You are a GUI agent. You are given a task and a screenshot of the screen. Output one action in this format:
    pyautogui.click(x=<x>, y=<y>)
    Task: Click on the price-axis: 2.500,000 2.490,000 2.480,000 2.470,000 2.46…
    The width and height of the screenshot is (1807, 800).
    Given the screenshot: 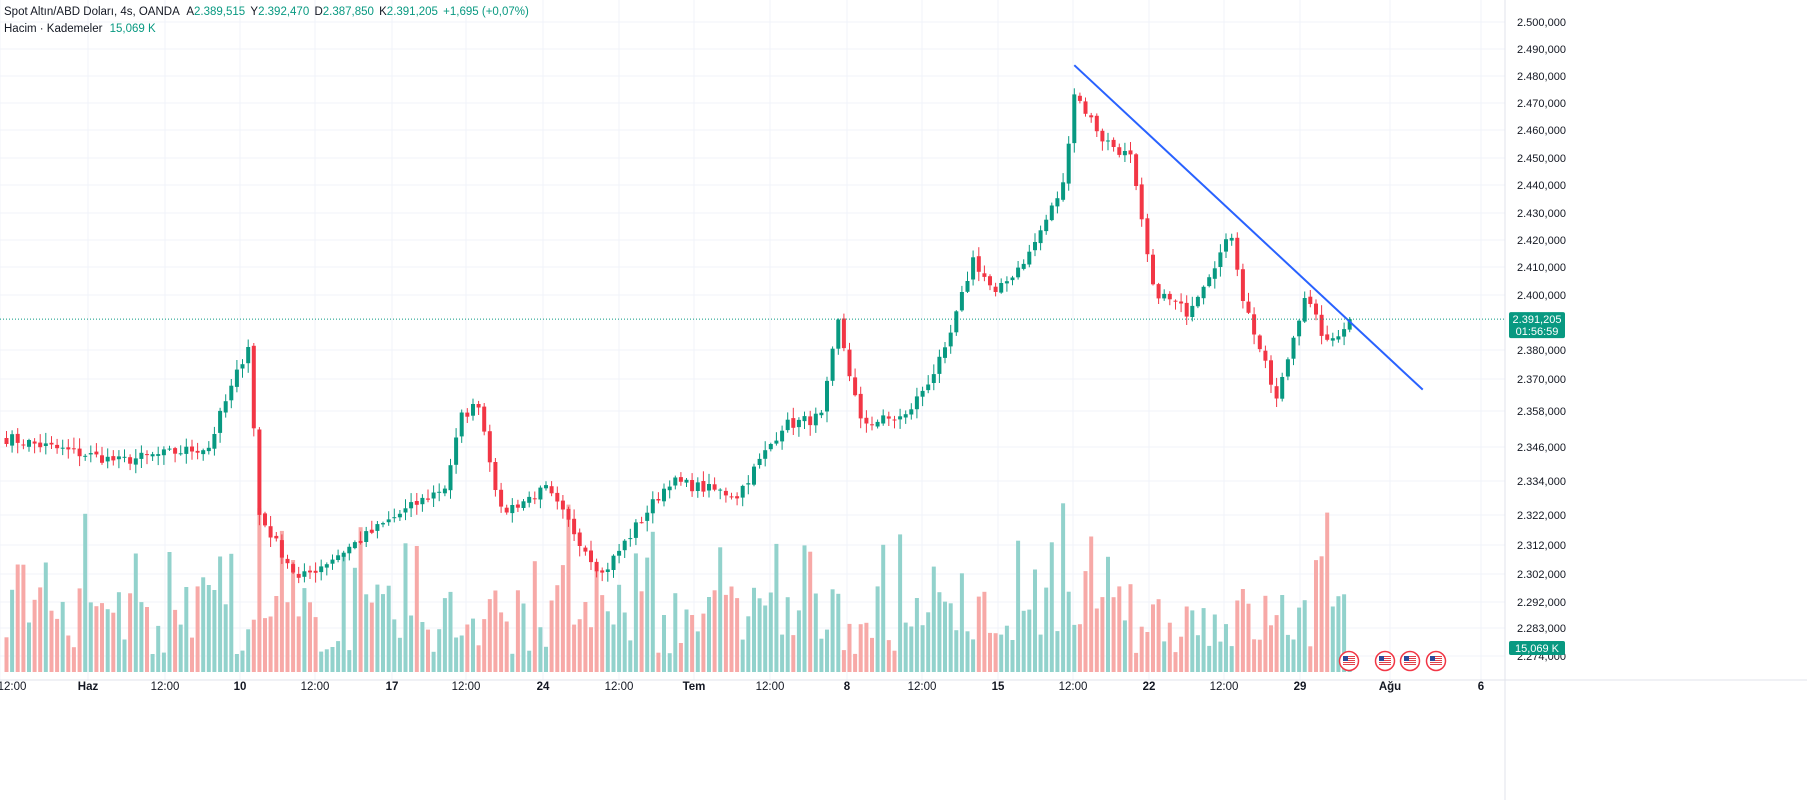 What is the action you would take?
    pyautogui.click(x=1535, y=400)
    